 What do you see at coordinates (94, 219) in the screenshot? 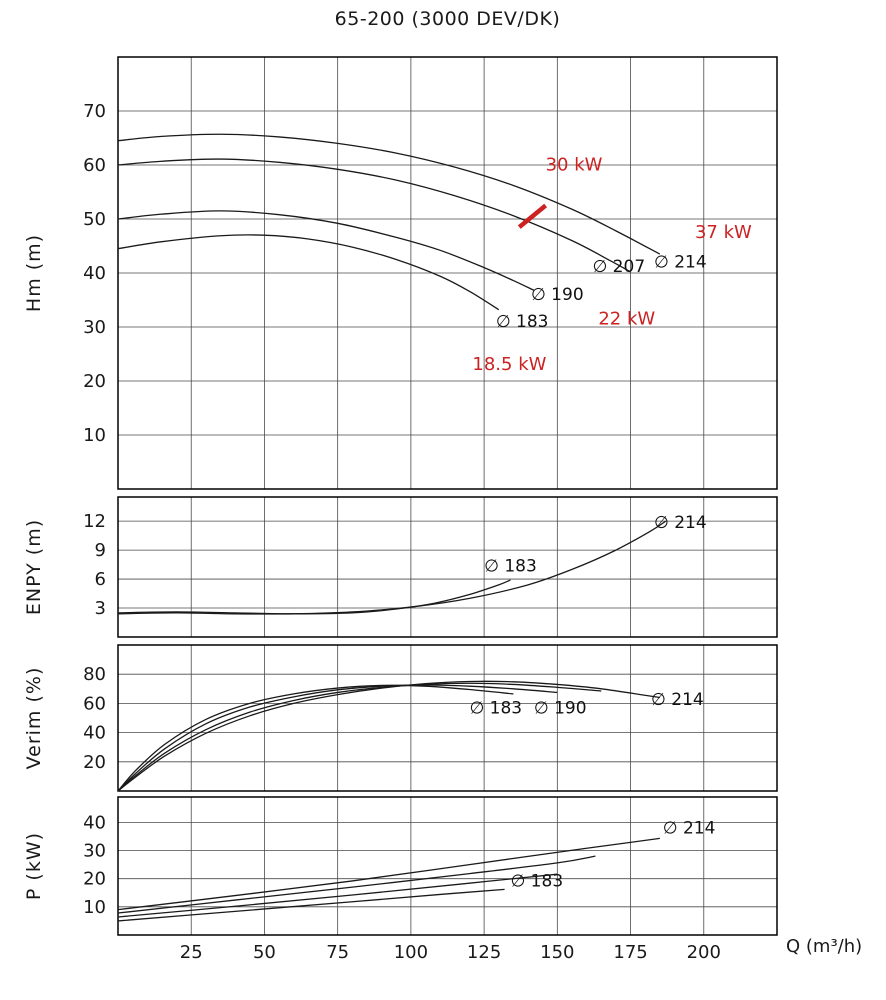
I see `y-tick-label: 50` at bounding box center [94, 219].